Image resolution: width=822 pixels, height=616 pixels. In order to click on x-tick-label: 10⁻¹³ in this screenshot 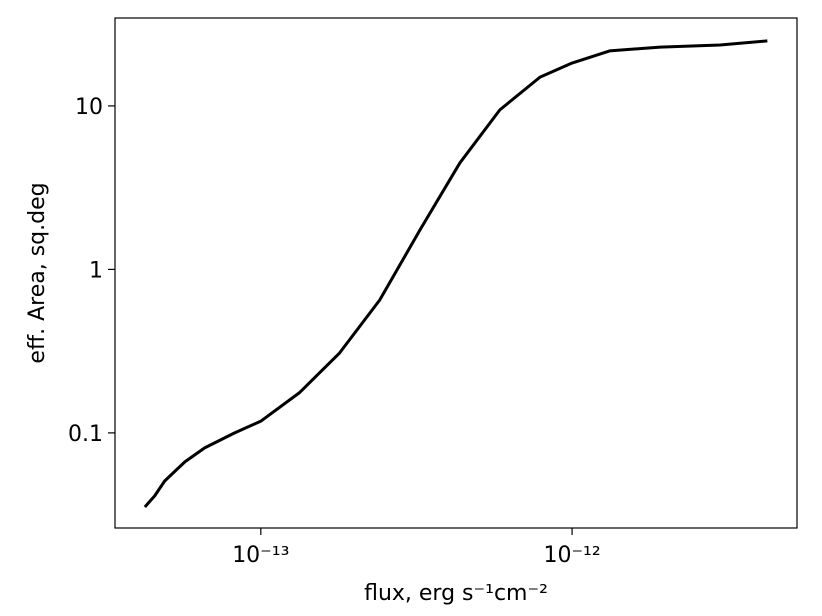, I will do `click(260, 555)`.